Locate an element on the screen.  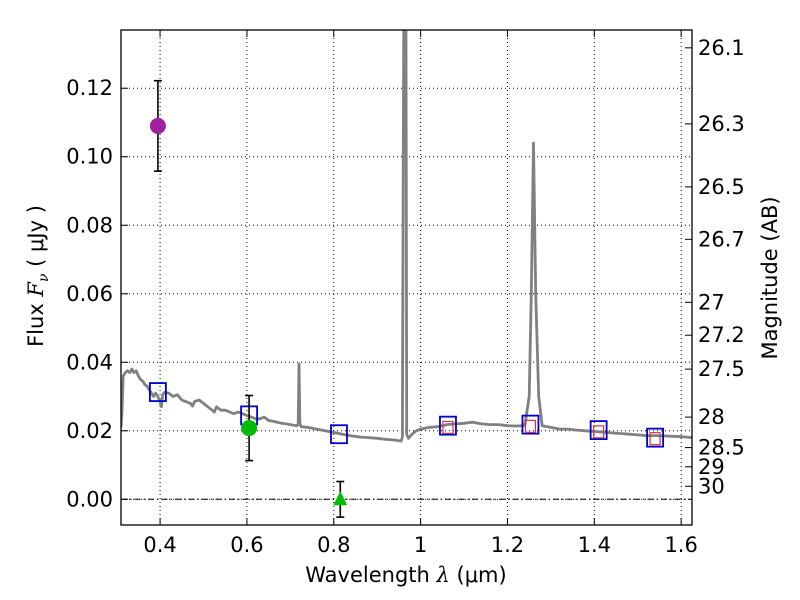
magnitude-tick-label: 29 is located at coordinates (711, 467).